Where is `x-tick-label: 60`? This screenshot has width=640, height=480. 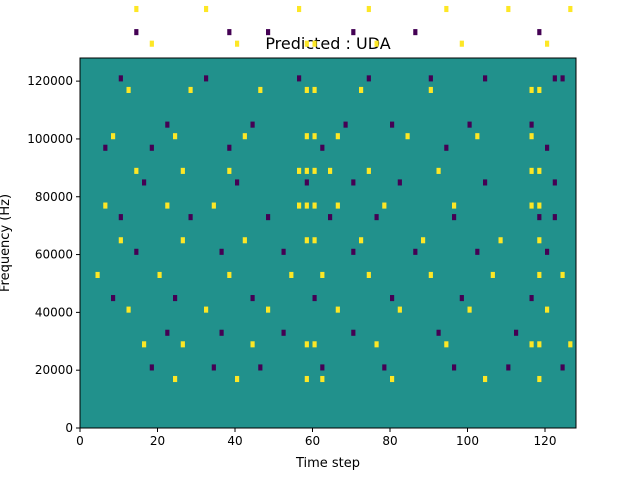 x-tick-label: 60 is located at coordinates (312, 441).